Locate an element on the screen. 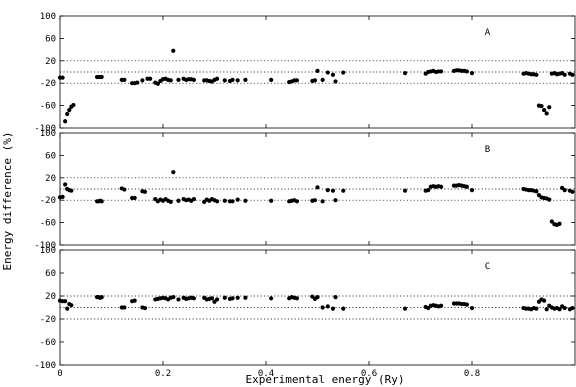  x-tick-label: 0.4 is located at coordinates (266, 374).